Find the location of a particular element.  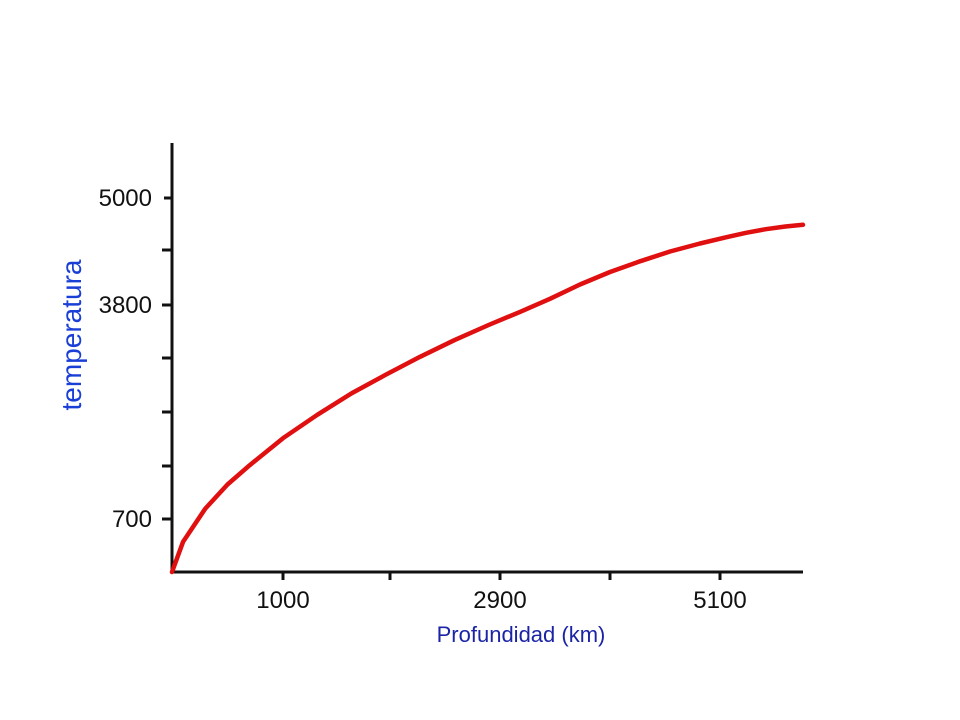

x-tick-label: 2900 is located at coordinates (499, 600).